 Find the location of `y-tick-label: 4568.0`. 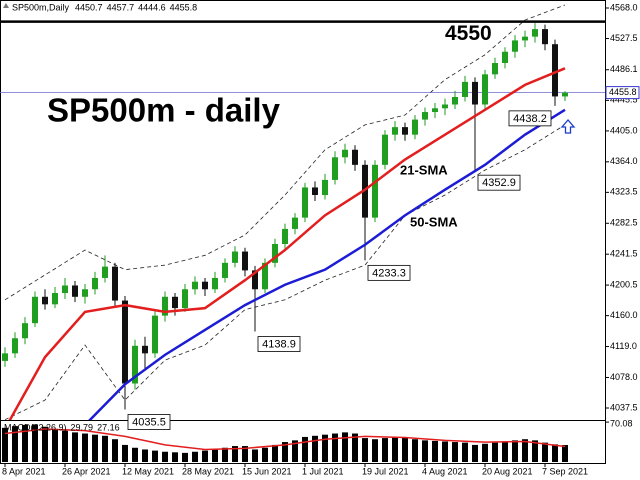

y-tick-label: 4568.0 is located at coordinates (624, 7).